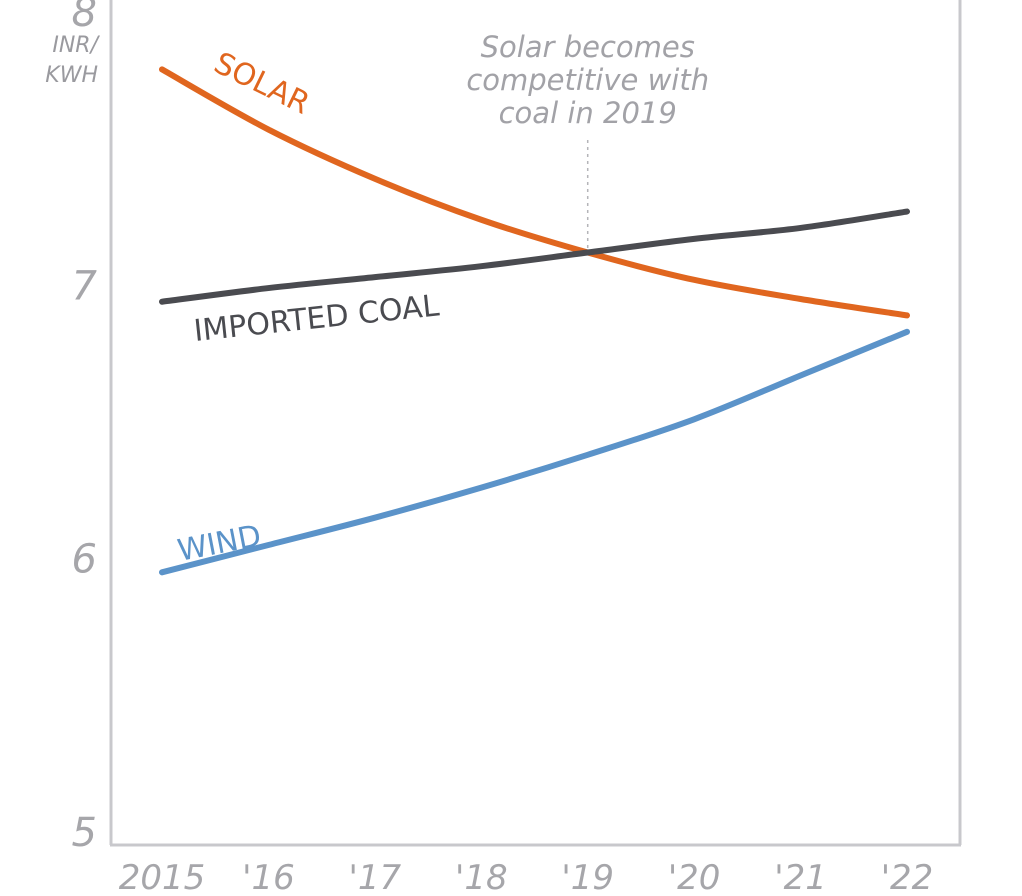 This screenshot has width=1022, height=896. What do you see at coordinates (800, 877) in the screenshot?
I see `x-tick-label: '21` at bounding box center [800, 877].